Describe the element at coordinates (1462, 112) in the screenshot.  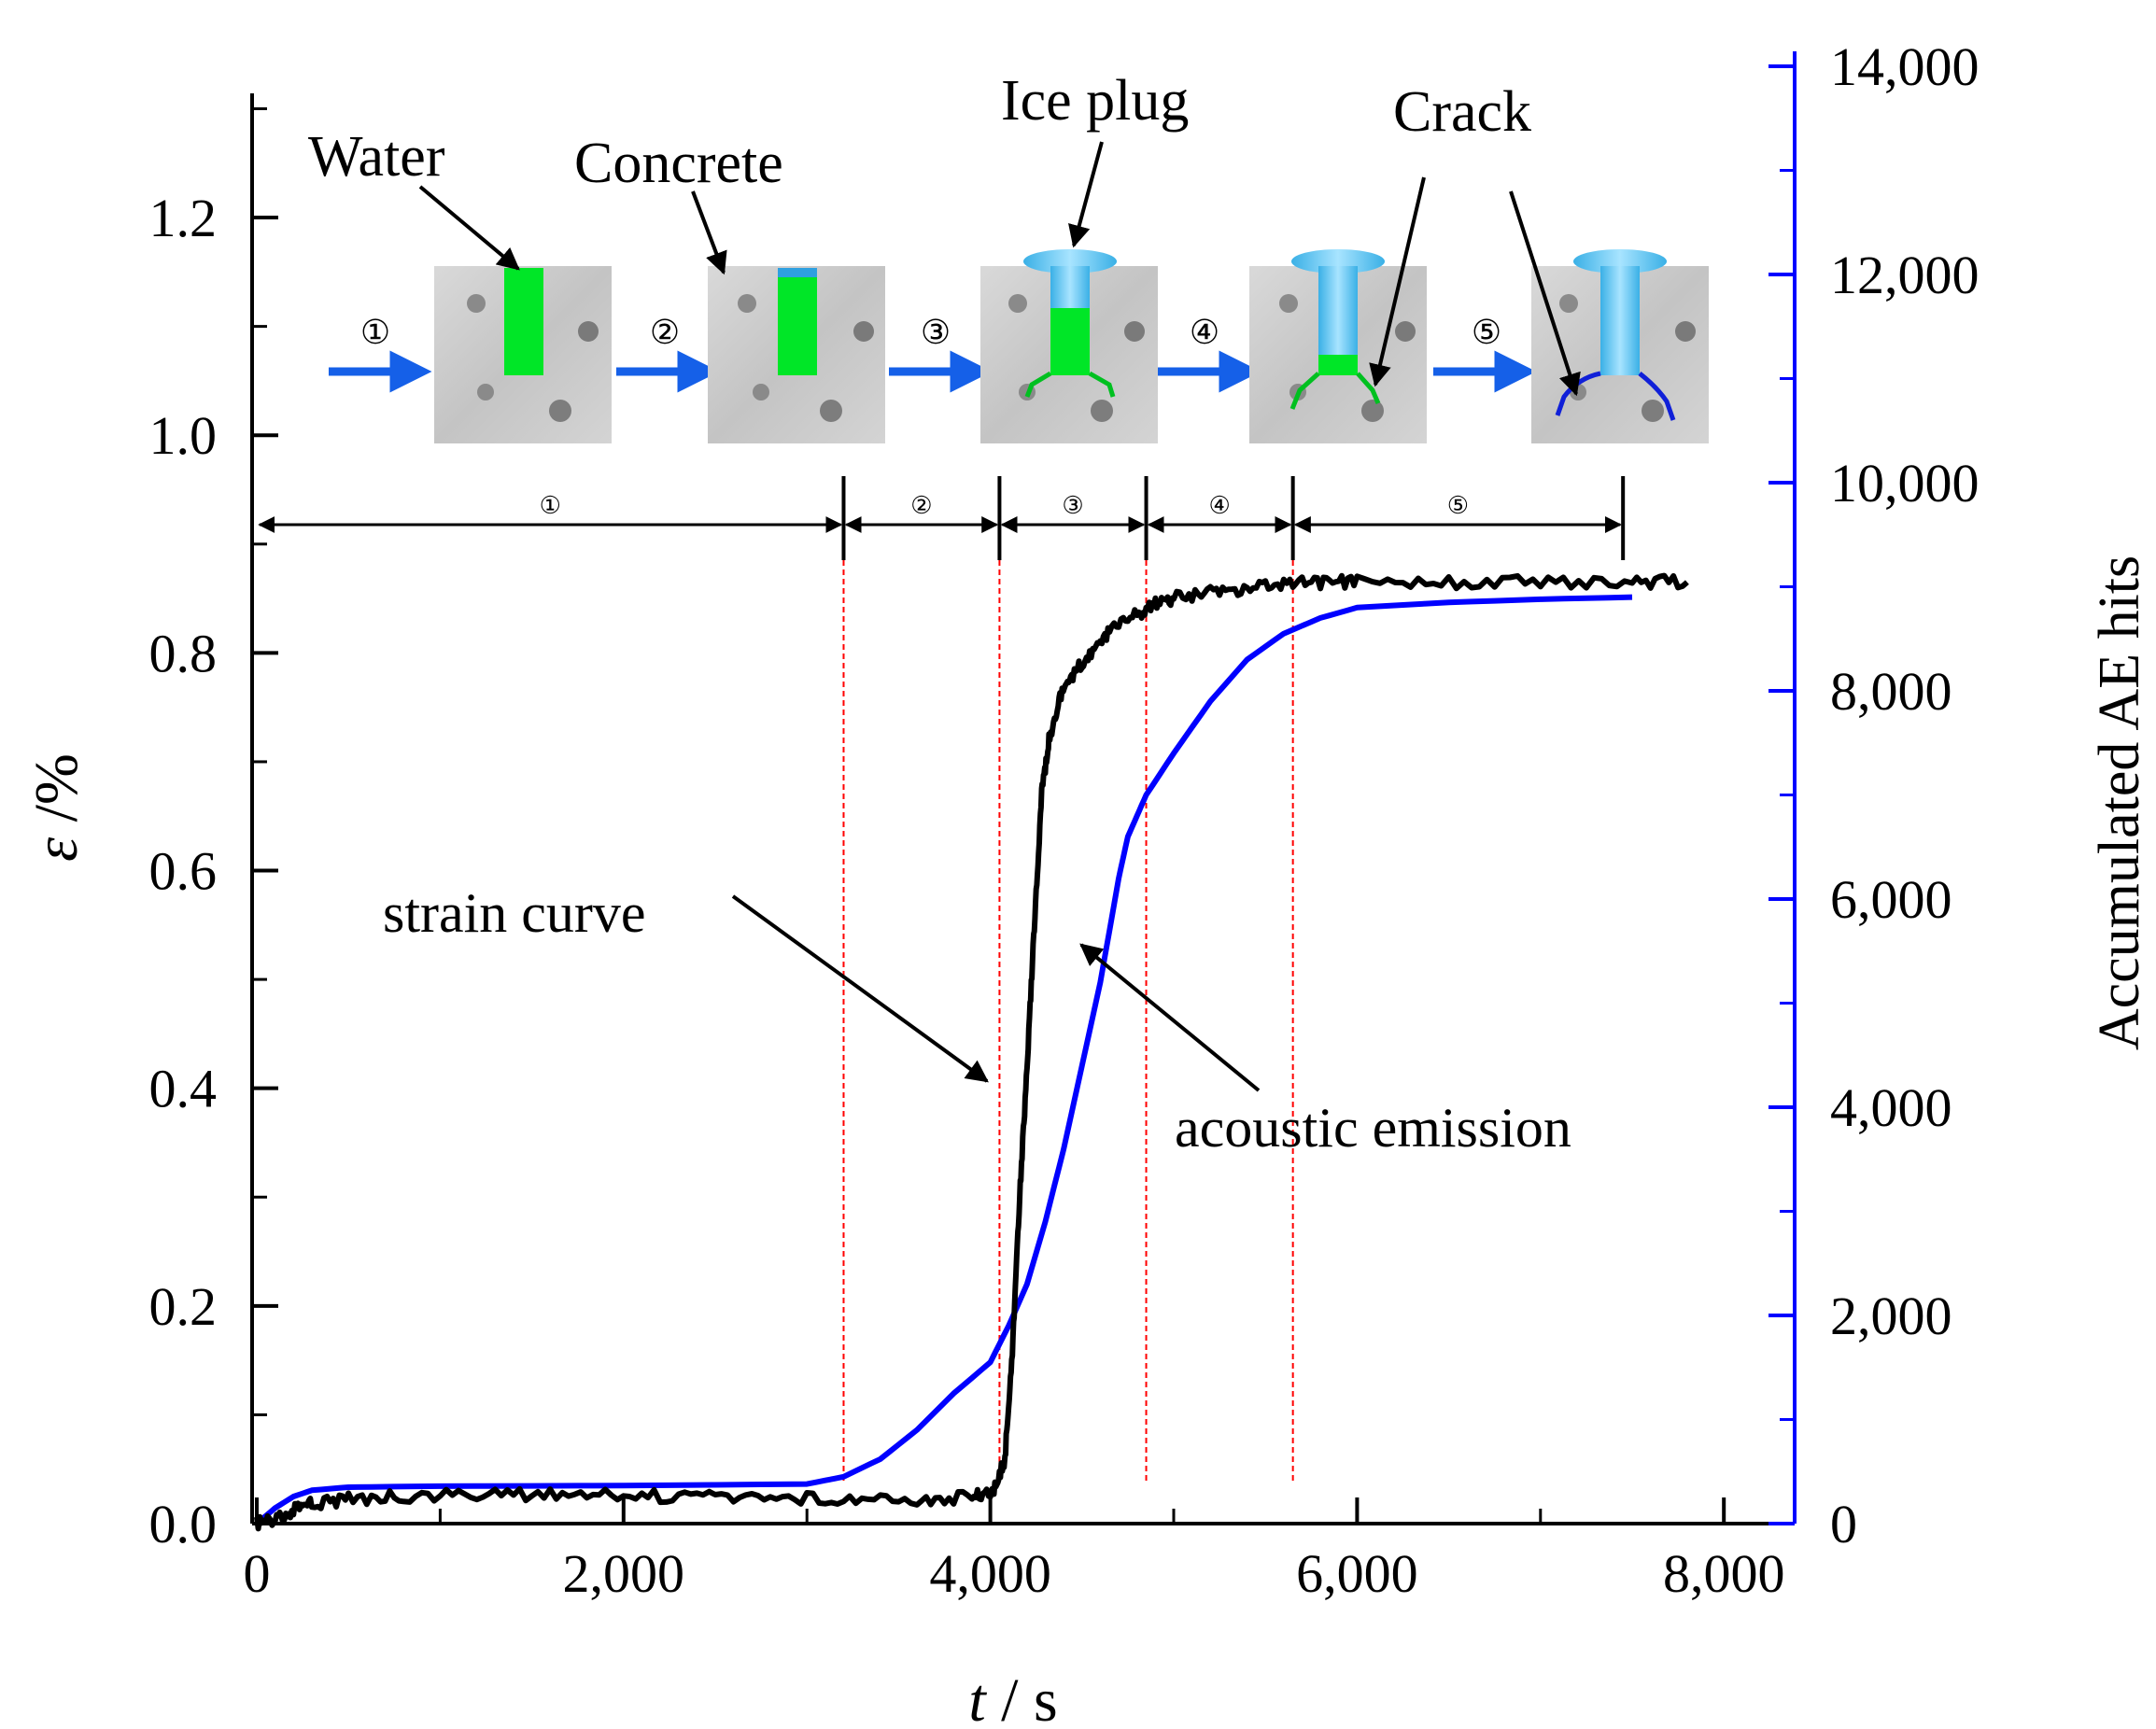
I see `label-crack: Crack` at that location.